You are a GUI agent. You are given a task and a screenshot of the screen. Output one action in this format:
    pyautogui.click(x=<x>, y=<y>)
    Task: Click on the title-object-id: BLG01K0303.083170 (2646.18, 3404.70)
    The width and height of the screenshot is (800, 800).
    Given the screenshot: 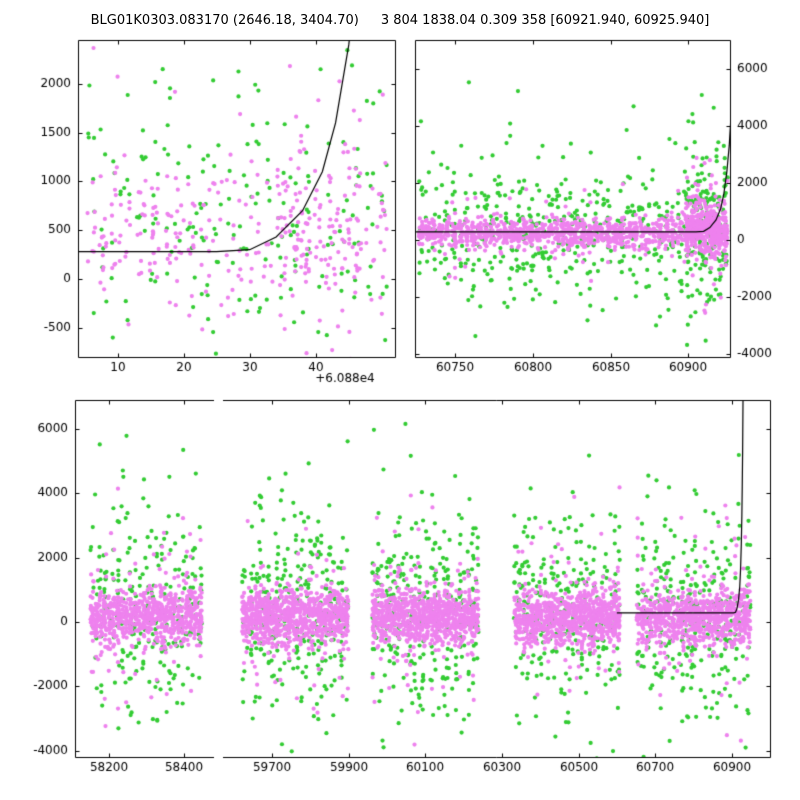 What is the action you would take?
    pyautogui.click(x=224, y=20)
    